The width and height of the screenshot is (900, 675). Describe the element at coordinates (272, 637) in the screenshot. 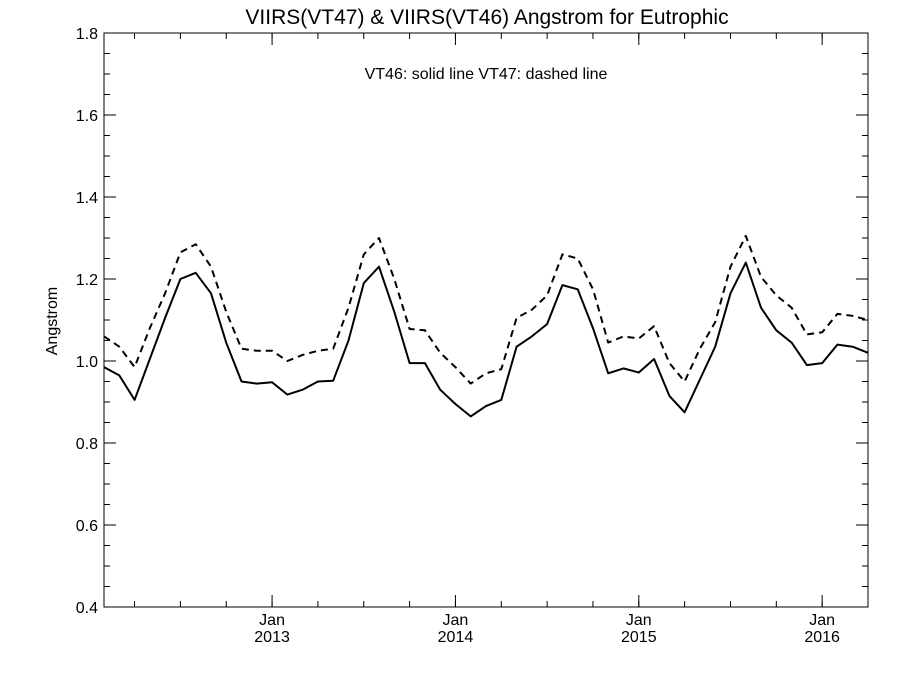

I see `x-tick-label-year: 2013` at that location.